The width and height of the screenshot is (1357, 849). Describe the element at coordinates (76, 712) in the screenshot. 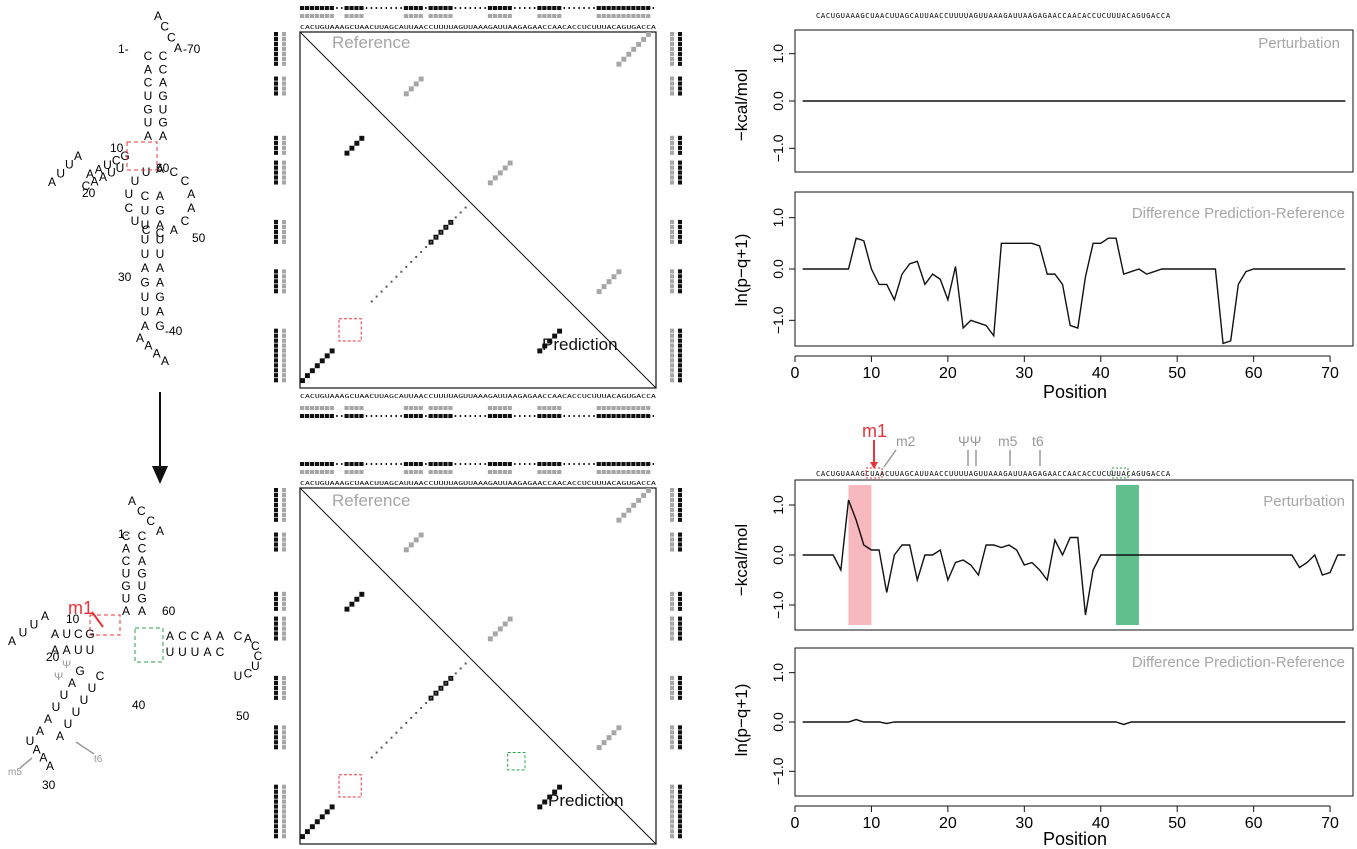

I see `nucleotide-anticodon-5: U` at that location.